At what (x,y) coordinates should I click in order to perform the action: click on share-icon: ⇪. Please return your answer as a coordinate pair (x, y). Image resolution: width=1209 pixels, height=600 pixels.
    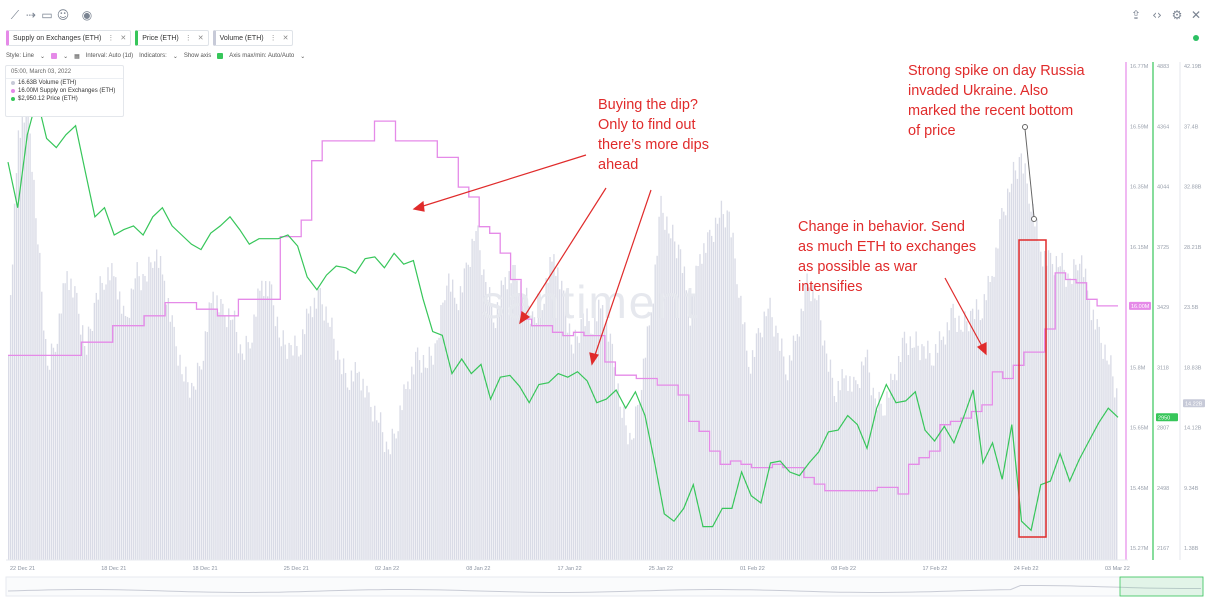
    Looking at the image, I should click on (1136, 15).